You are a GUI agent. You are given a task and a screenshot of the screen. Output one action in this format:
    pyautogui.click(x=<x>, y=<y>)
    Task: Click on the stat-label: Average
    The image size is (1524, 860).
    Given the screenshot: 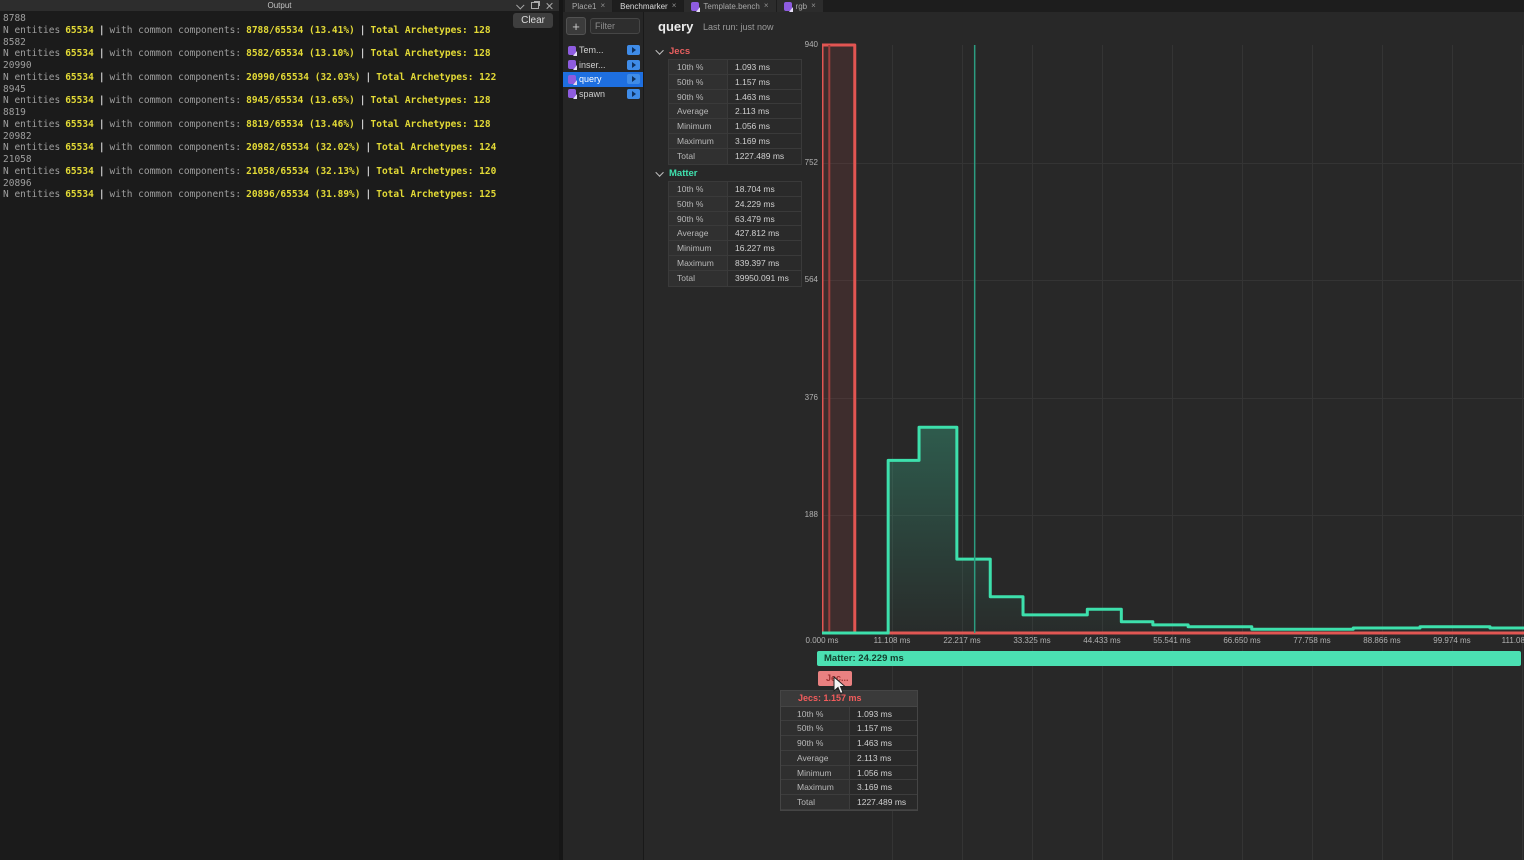 What is the action you would take?
    pyautogui.click(x=815, y=757)
    